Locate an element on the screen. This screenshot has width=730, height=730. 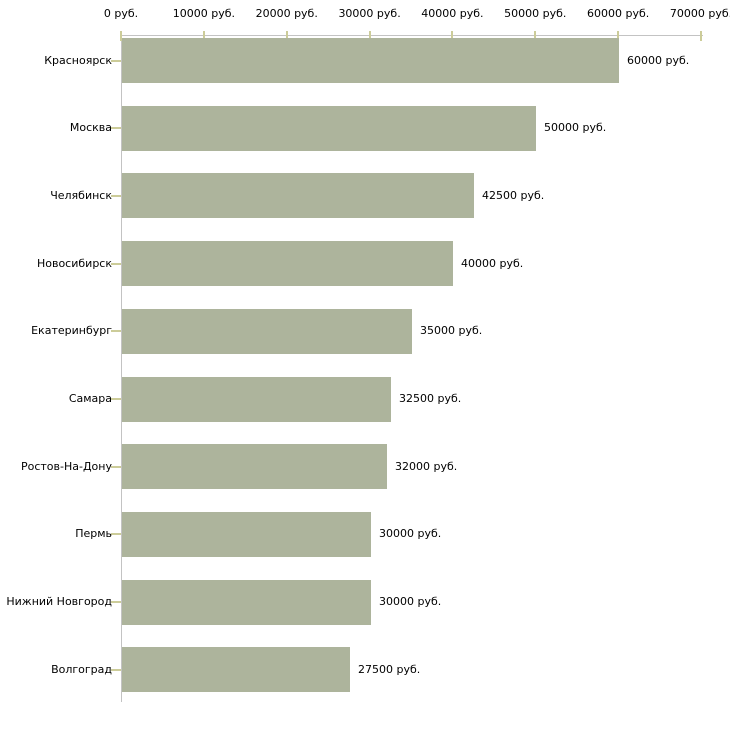
value-label: 50000 руб. is located at coordinates (575, 127).